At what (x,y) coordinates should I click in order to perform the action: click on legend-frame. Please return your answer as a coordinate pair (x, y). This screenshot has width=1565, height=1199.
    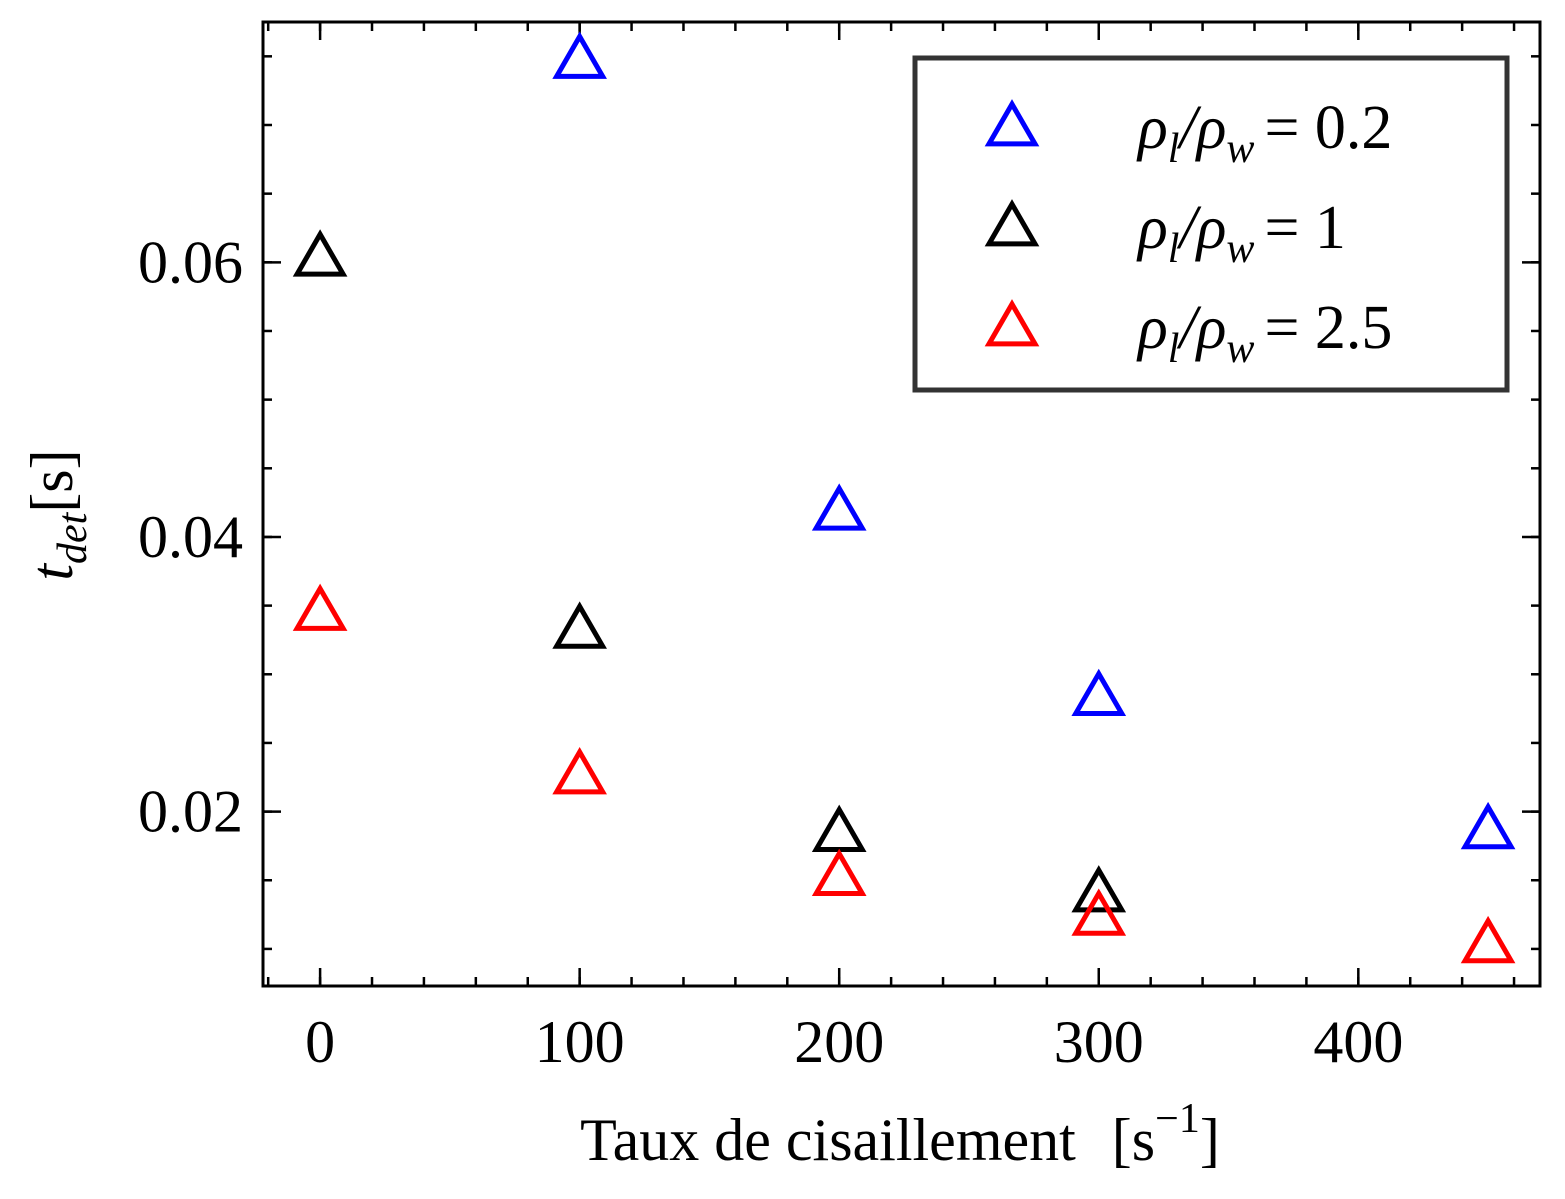
    Looking at the image, I should click on (1211, 224).